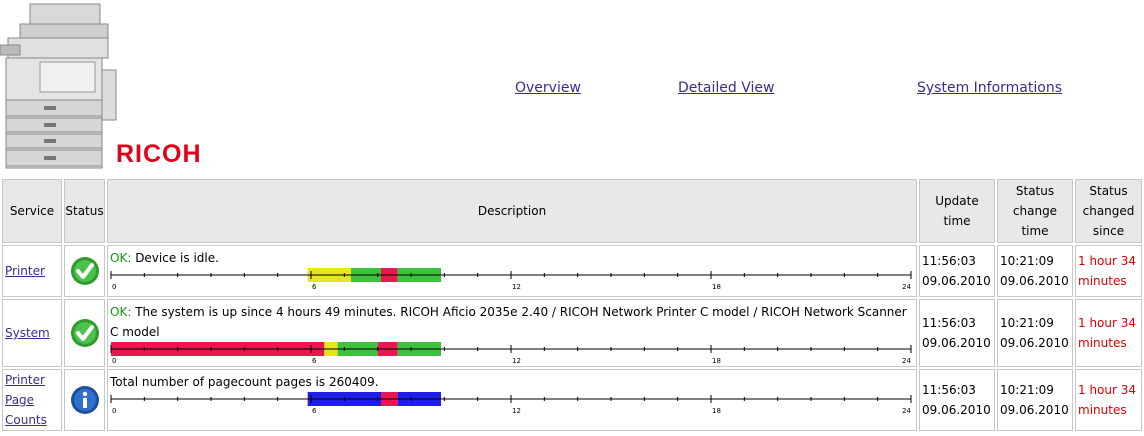 The width and height of the screenshot is (1144, 436). Describe the element at coordinates (84, 400) in the screenshot. I see `info-icon` at that location.